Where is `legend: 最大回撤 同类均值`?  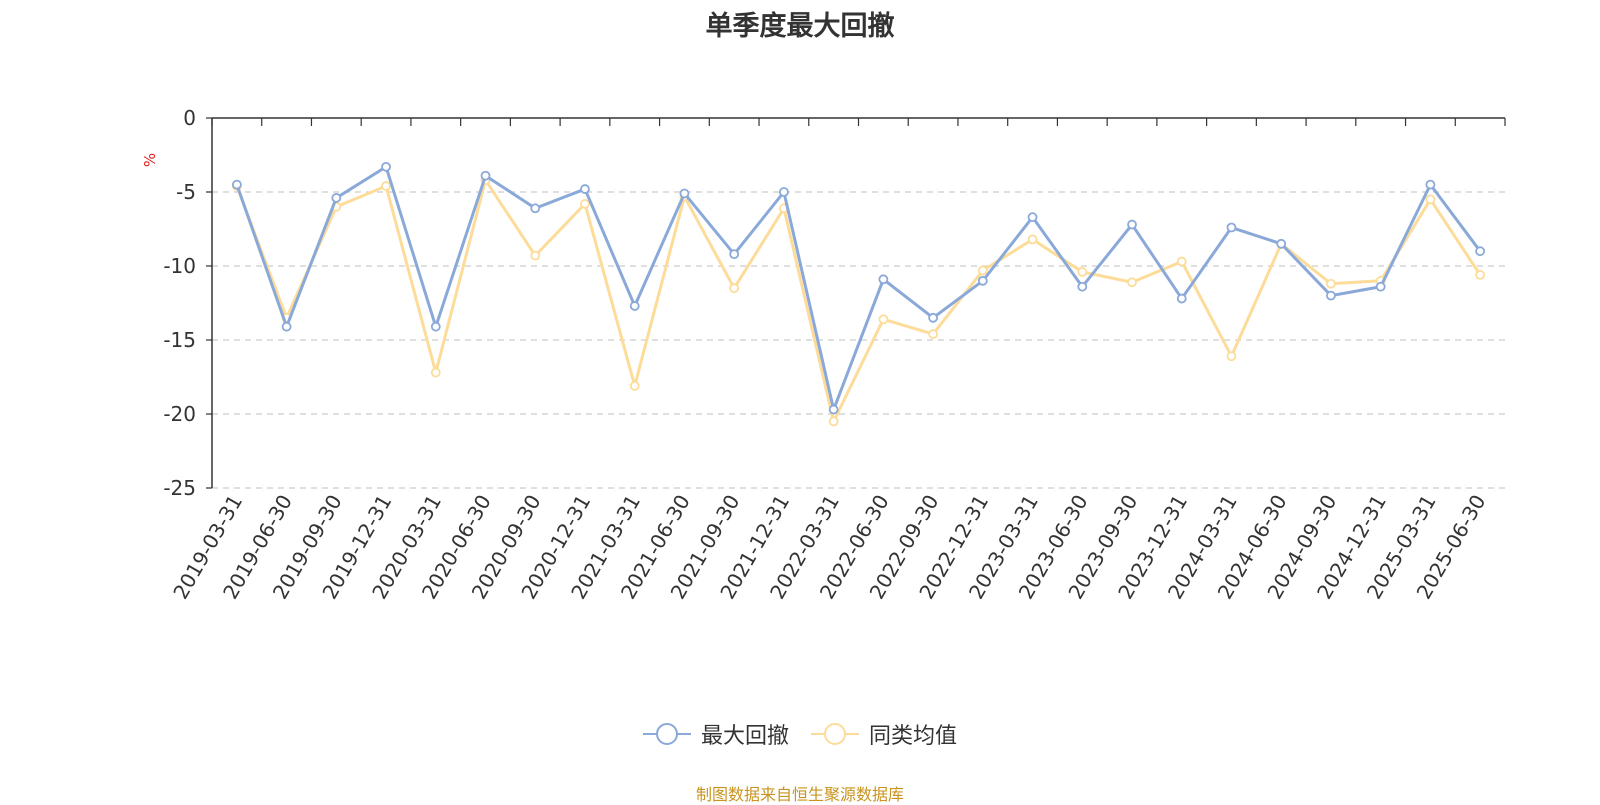
legend: 最大回撤 同类均值 is located at coordinates (800, 734).